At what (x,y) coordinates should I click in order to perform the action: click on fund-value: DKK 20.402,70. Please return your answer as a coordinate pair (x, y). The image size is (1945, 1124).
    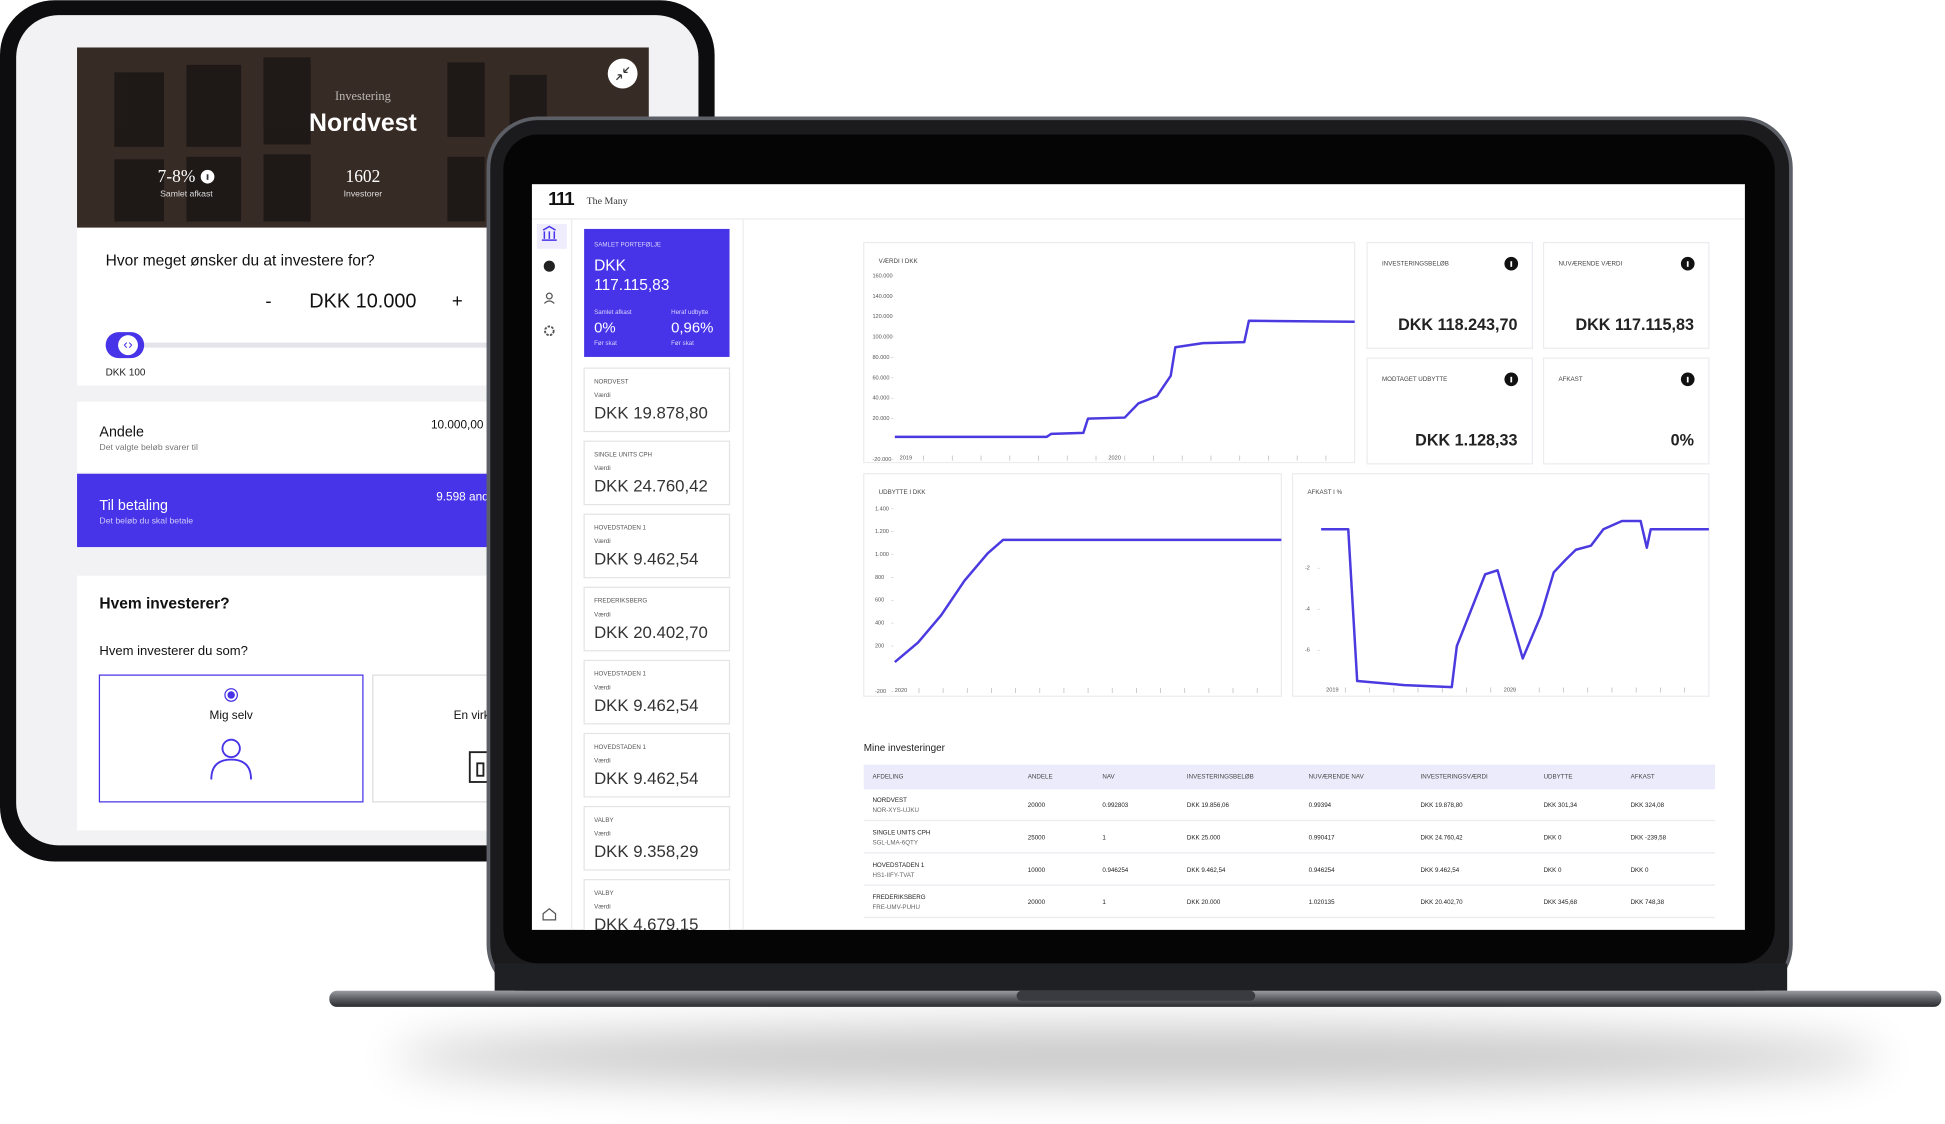
    Looking at the image, I should click on (651, 632).